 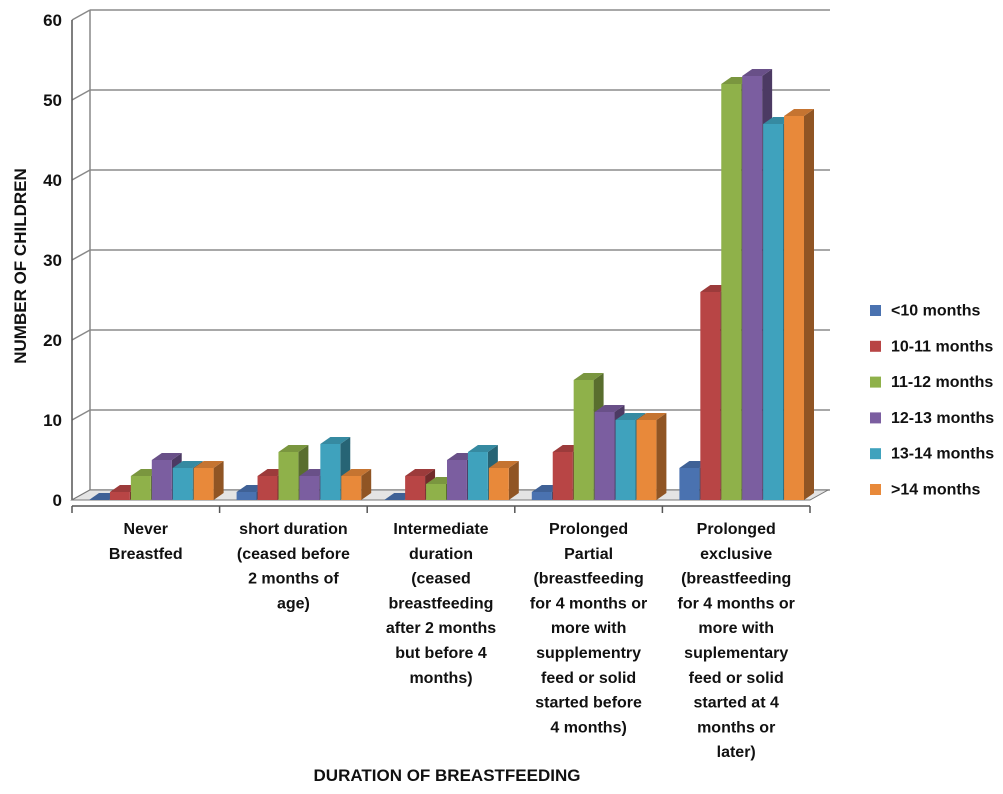 I want to click on y-tick-label: 60, so click(x=52, y=20).